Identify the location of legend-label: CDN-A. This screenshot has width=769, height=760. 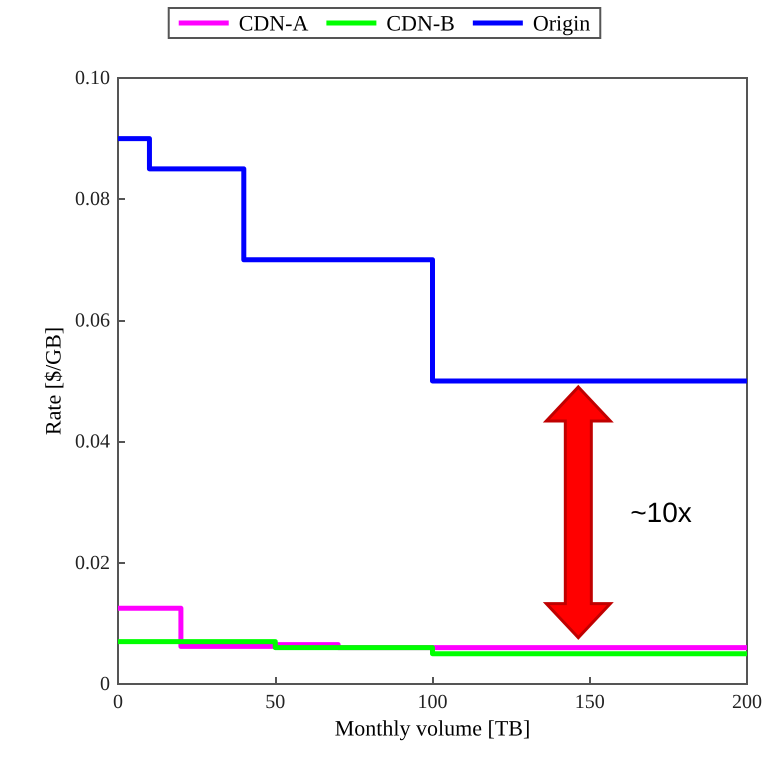
(273, 23).